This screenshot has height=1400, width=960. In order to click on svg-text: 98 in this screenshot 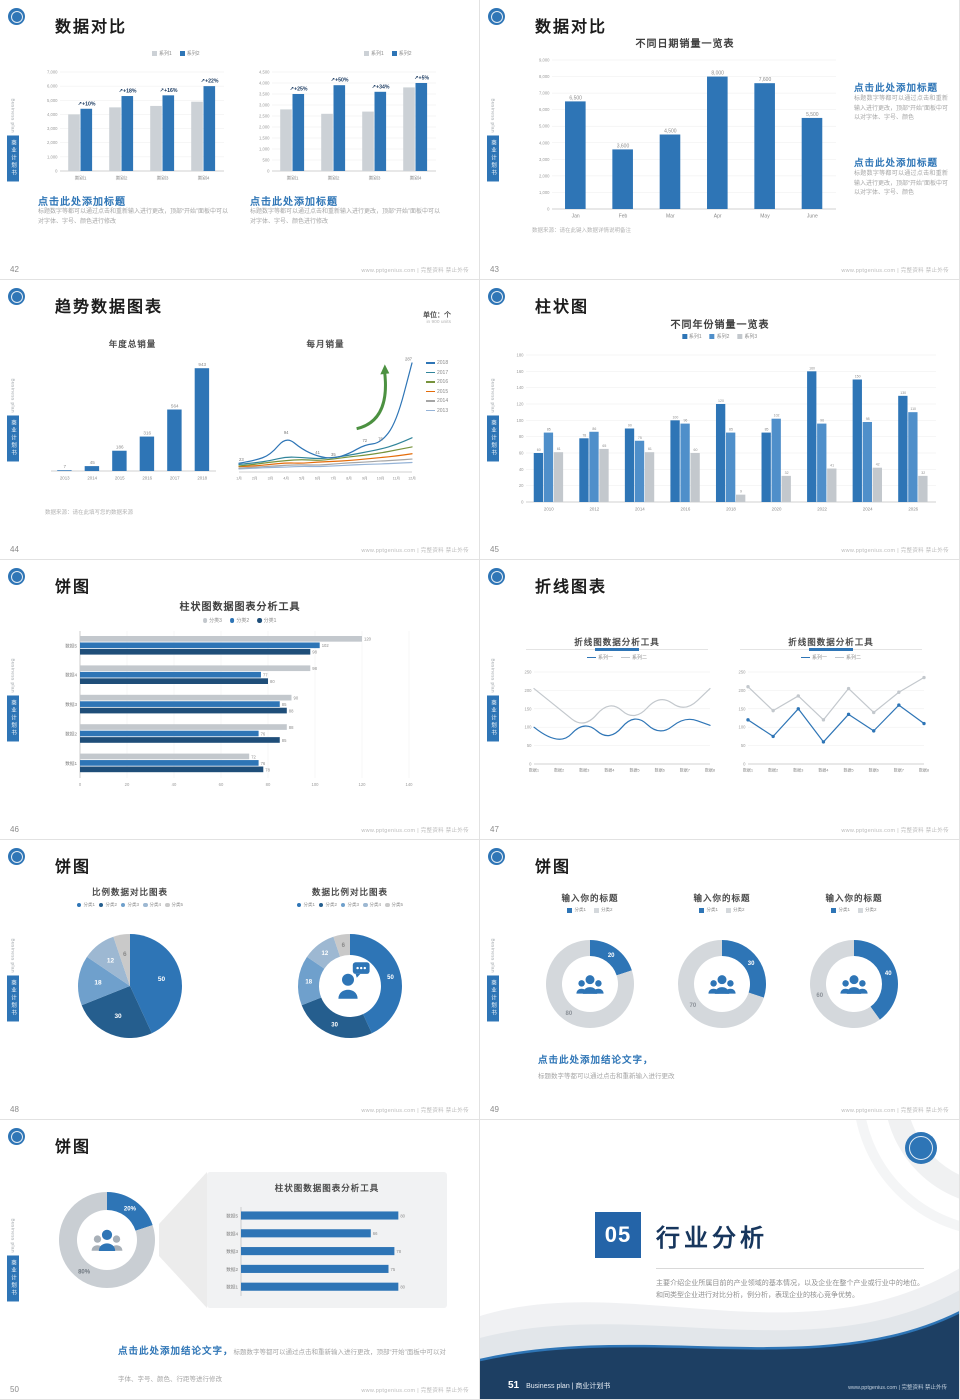, I will do `click(314, 668)`.